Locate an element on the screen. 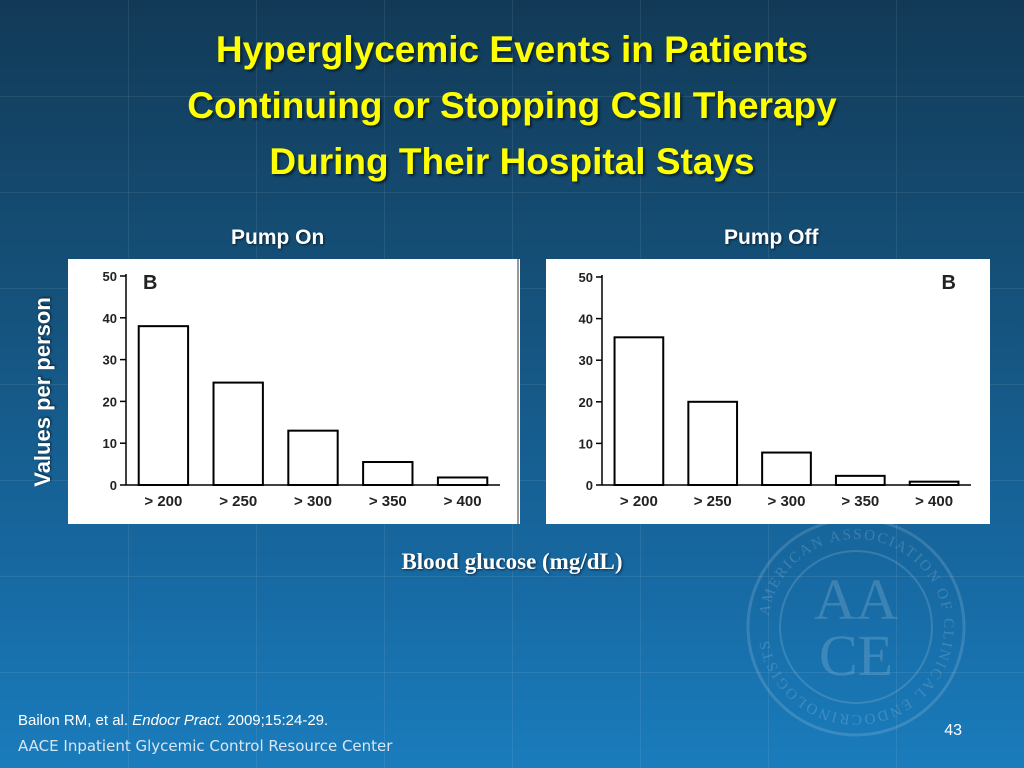  panel-title-pump-on: Pump On is located at coordinates (278, 237).